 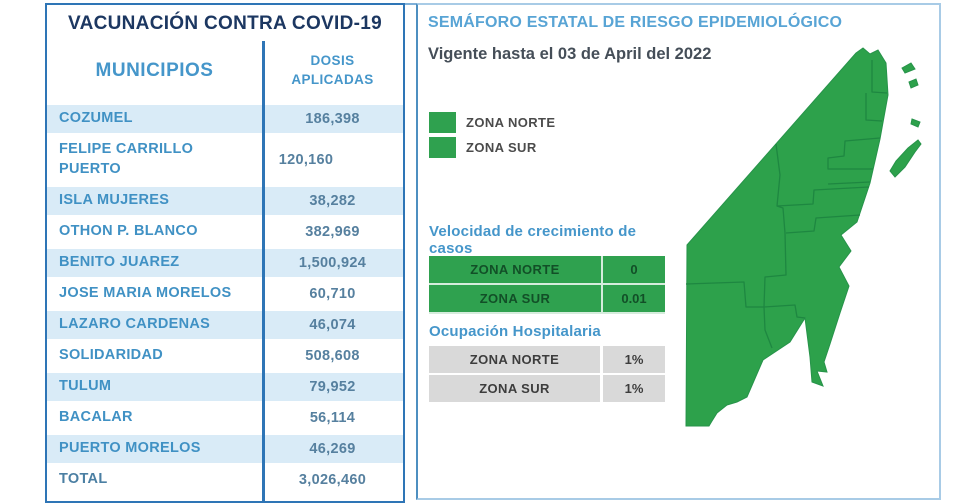 What do you see at coordinates (225, 23) in the screenshot?
I see `vaccination-title: VACUNACIÓN CONTRA COVID-19` at bounding box center [225, 23].